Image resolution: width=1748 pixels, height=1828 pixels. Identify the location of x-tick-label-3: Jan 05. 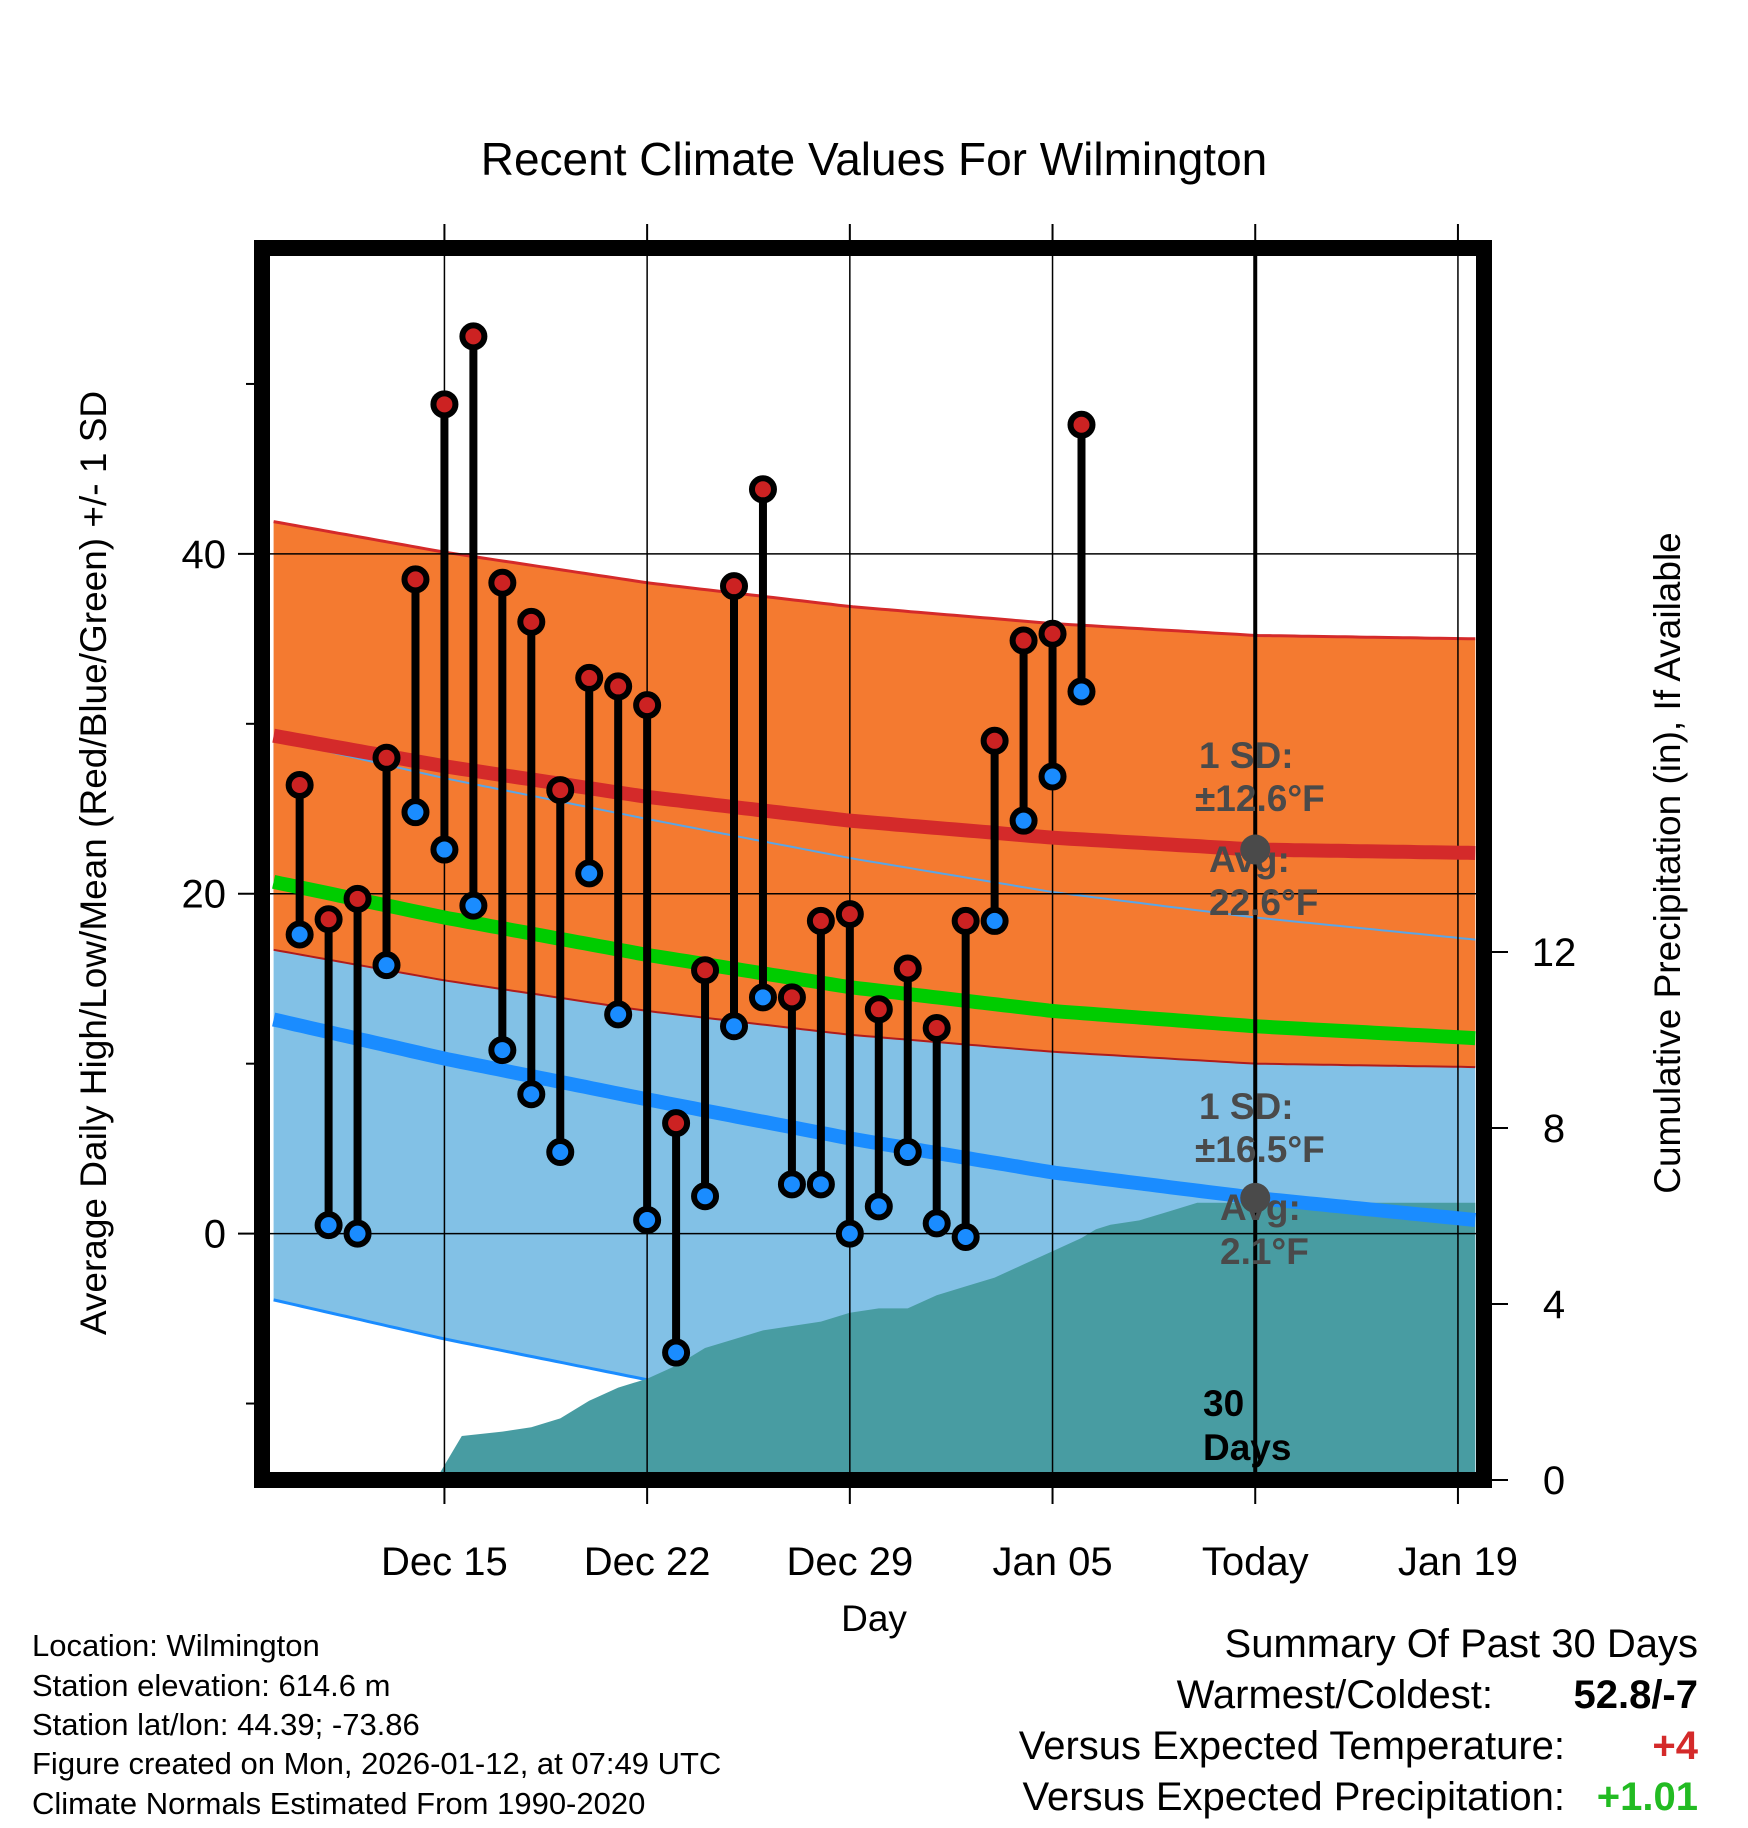
(1052, 1562).